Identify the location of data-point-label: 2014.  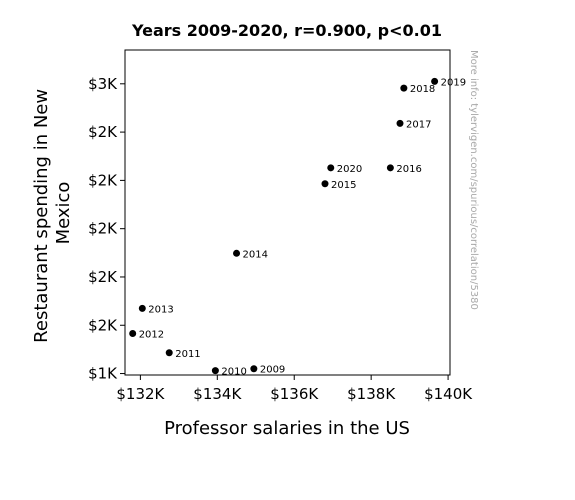
(255, 254).